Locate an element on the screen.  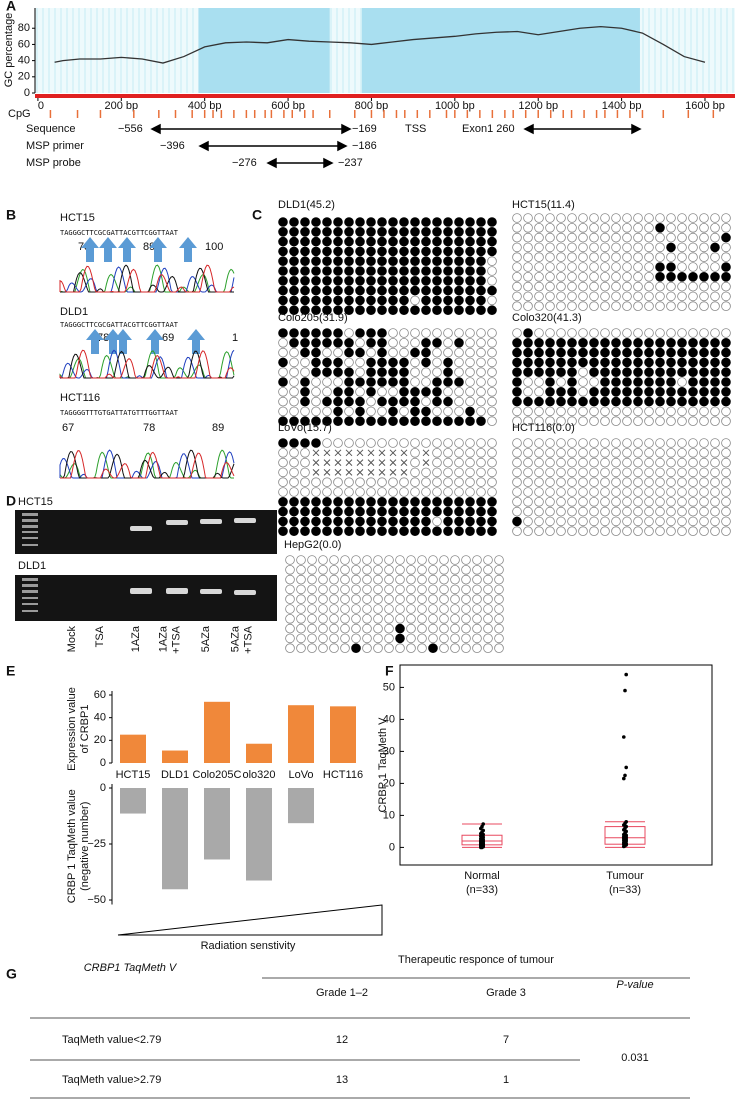
point is located at coordinates (626, 822).